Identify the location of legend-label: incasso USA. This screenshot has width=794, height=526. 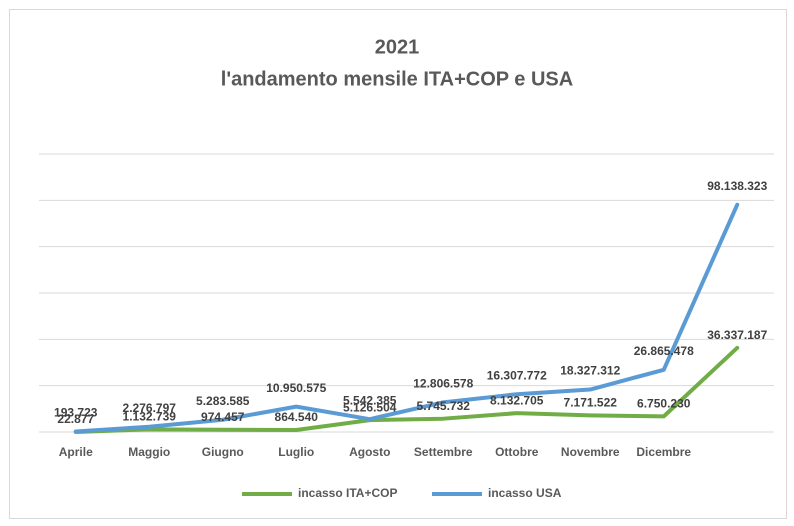
(525, 493).